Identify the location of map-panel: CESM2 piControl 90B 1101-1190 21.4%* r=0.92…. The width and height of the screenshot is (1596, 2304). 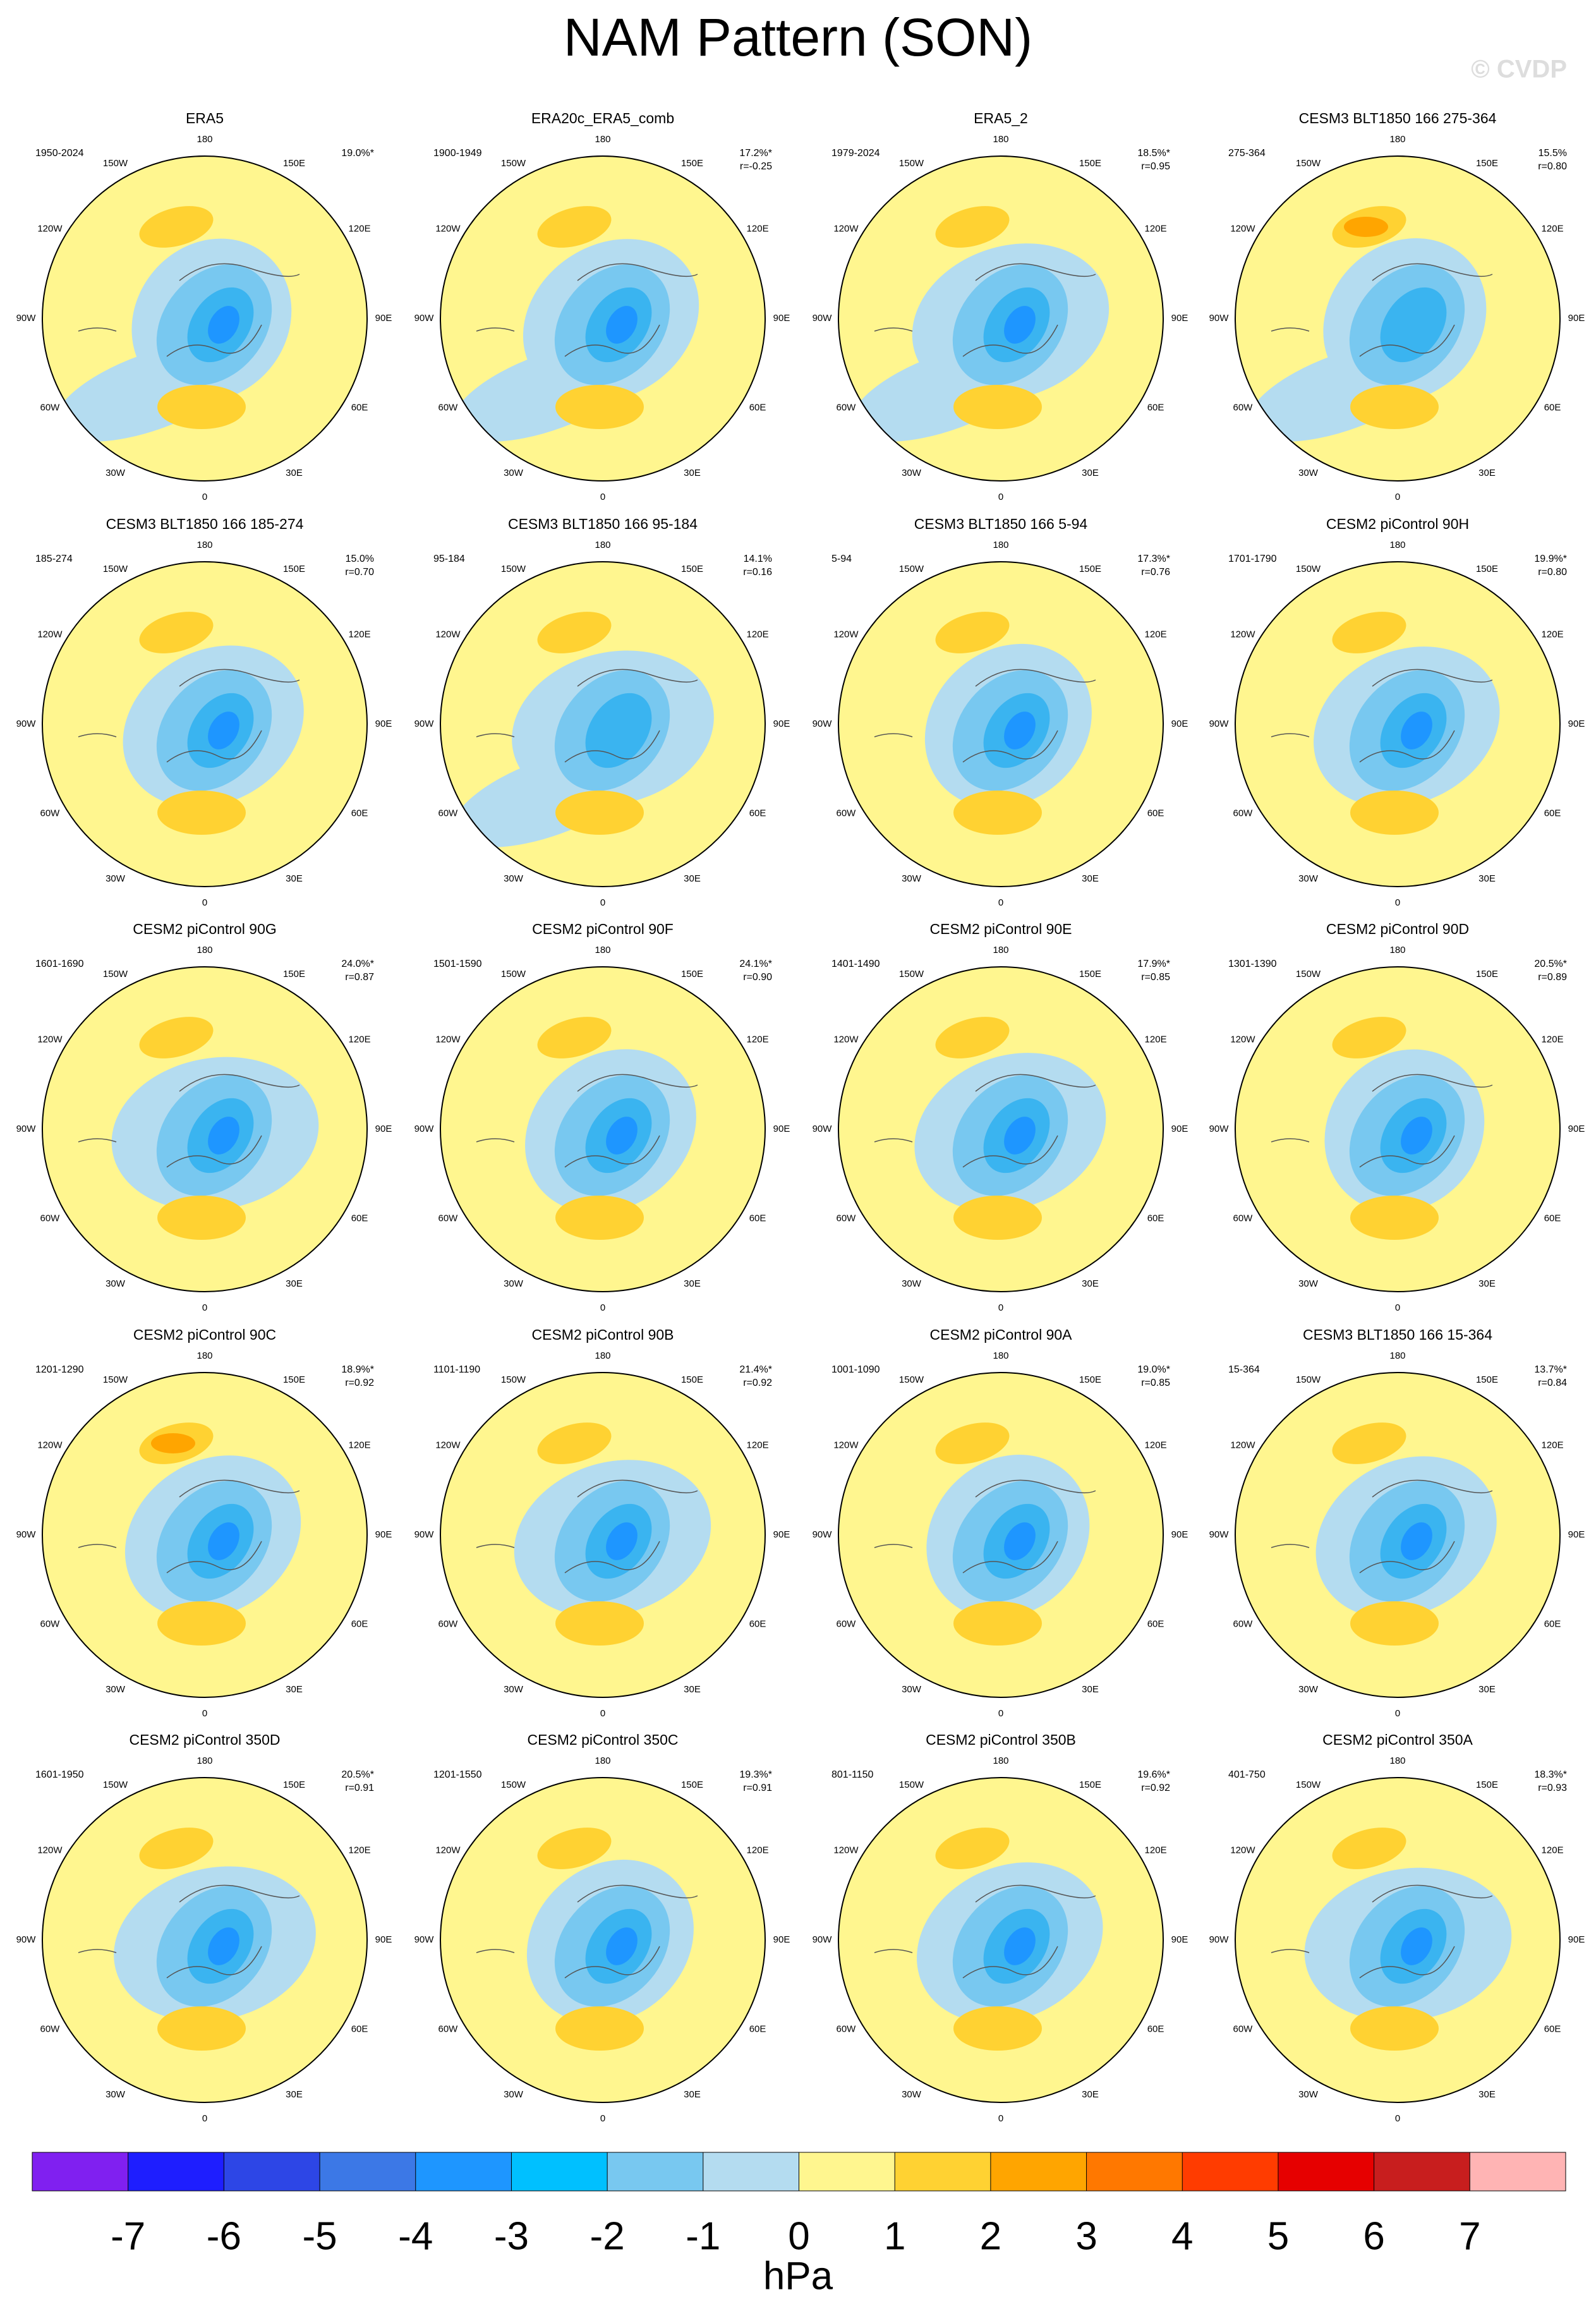
(602, 1522).